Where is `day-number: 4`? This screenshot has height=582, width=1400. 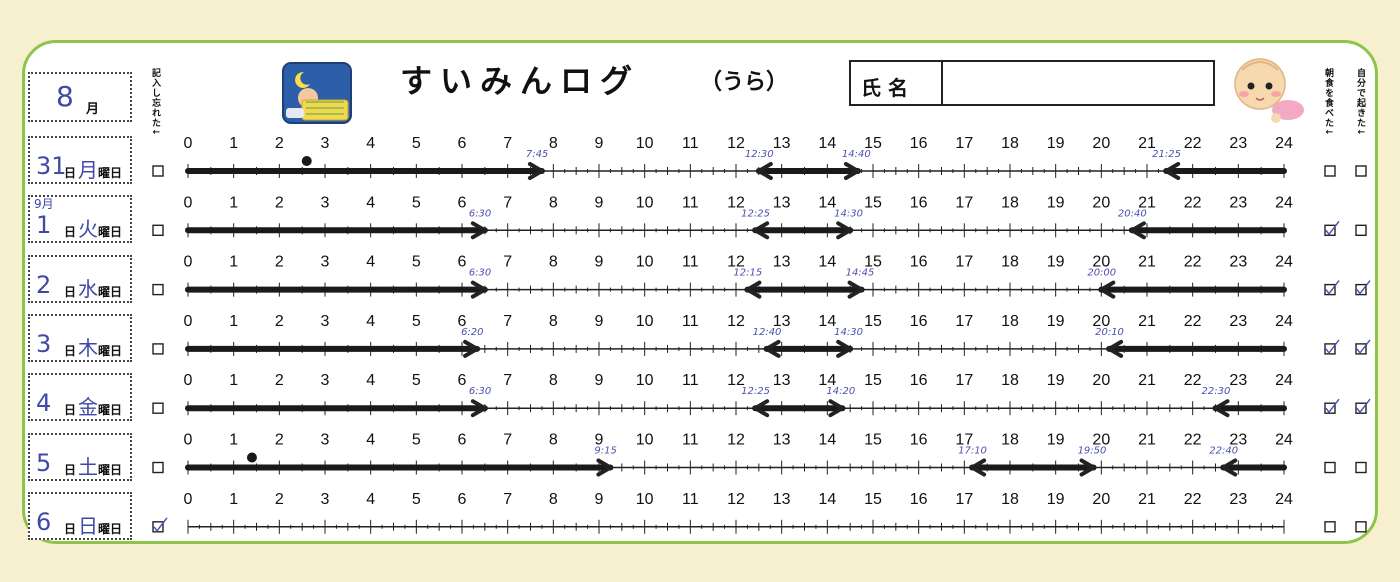 day-number: 4 is located at coordinates (44, 403).